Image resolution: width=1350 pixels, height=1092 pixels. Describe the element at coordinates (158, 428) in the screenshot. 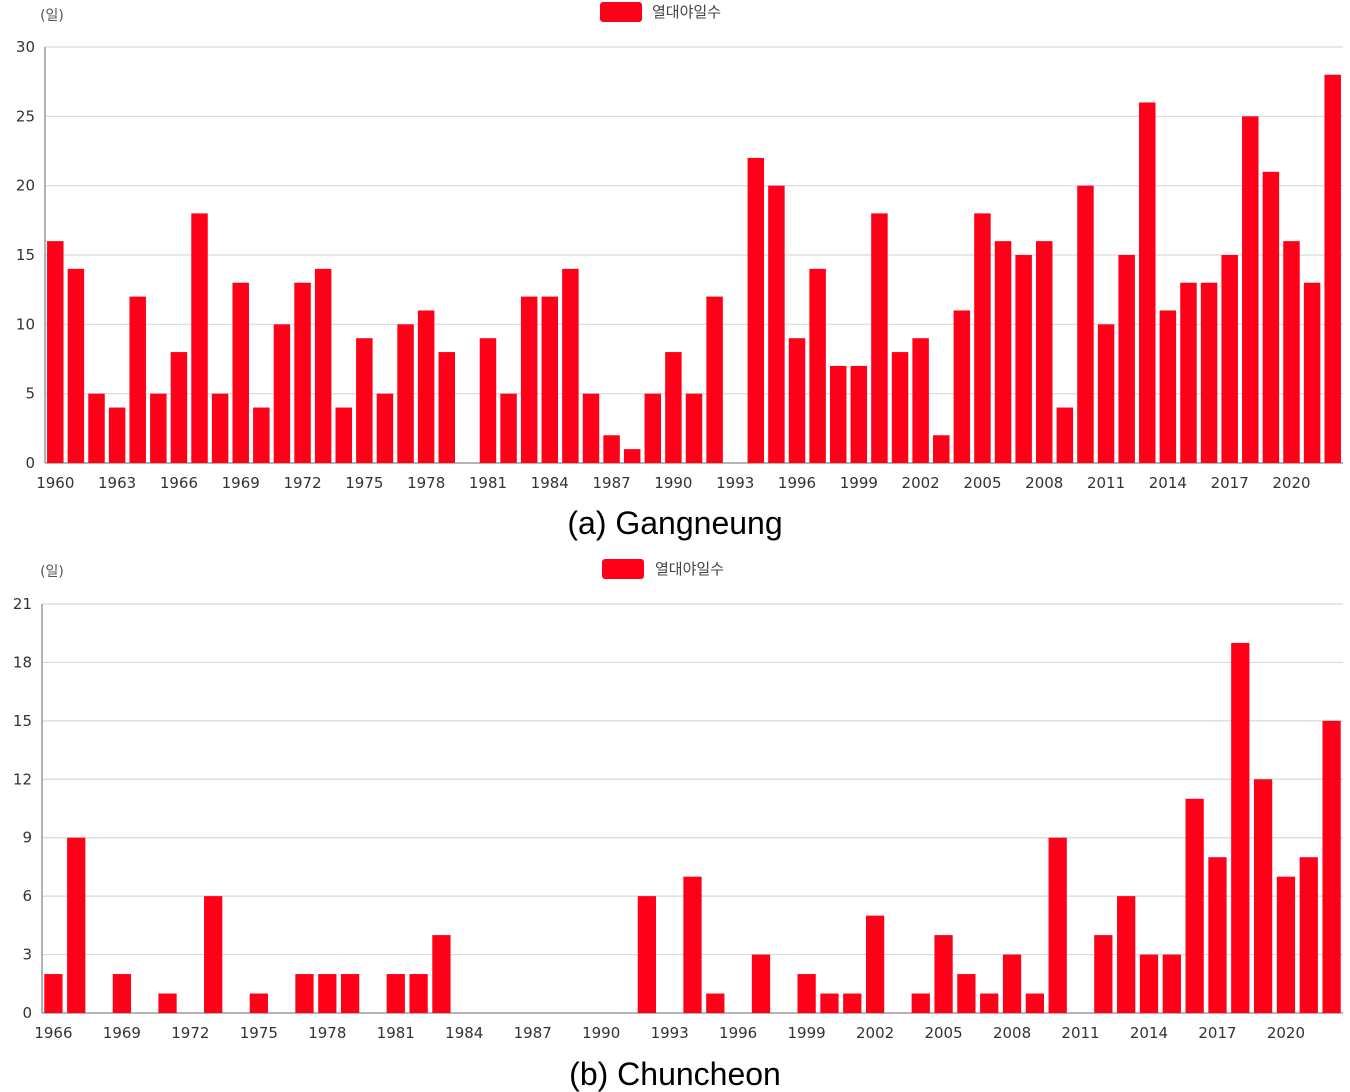

I see `bar-1965` at that location.